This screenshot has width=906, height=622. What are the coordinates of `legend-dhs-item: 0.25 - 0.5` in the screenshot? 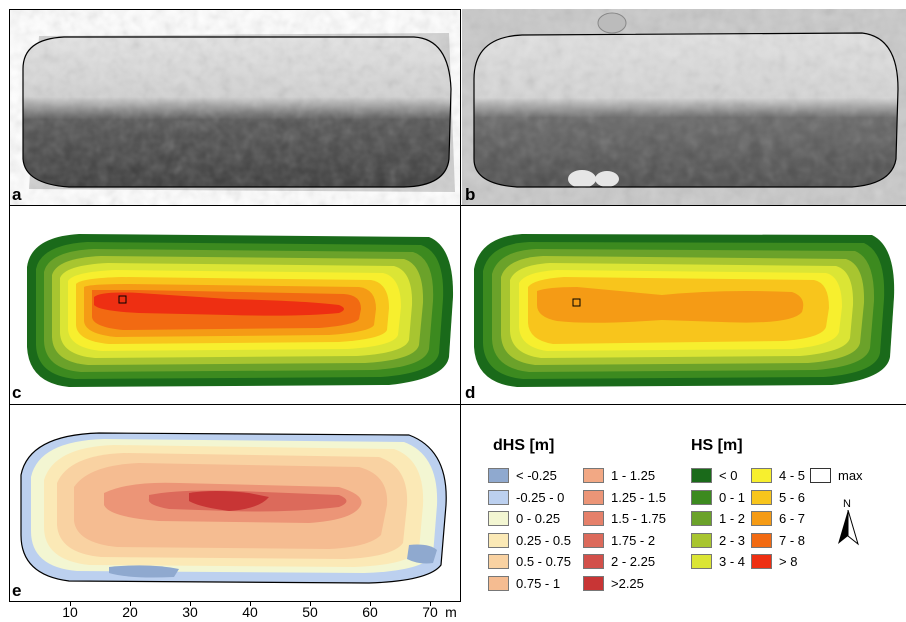 It's located at (529, 540).